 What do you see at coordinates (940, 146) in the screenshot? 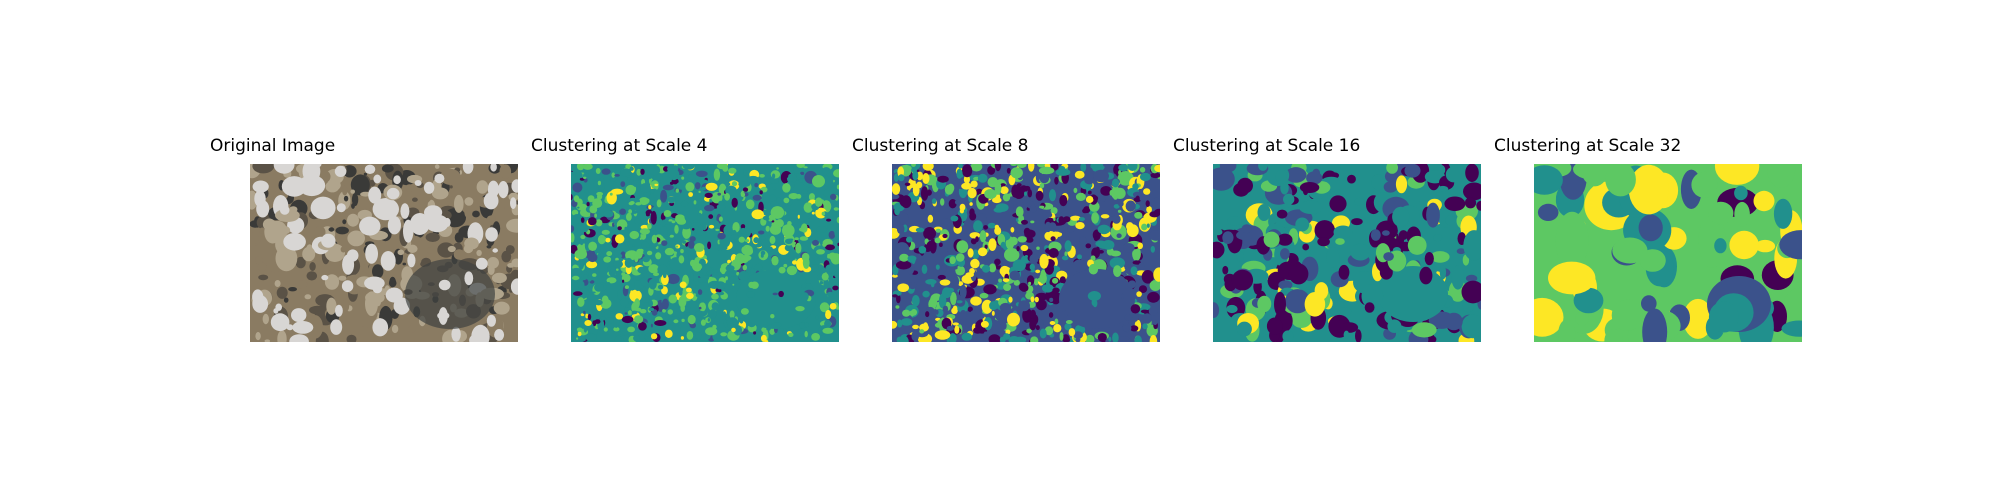
I see `panel-title: Clustering at Scale 8` at bounding box center [940, 146].